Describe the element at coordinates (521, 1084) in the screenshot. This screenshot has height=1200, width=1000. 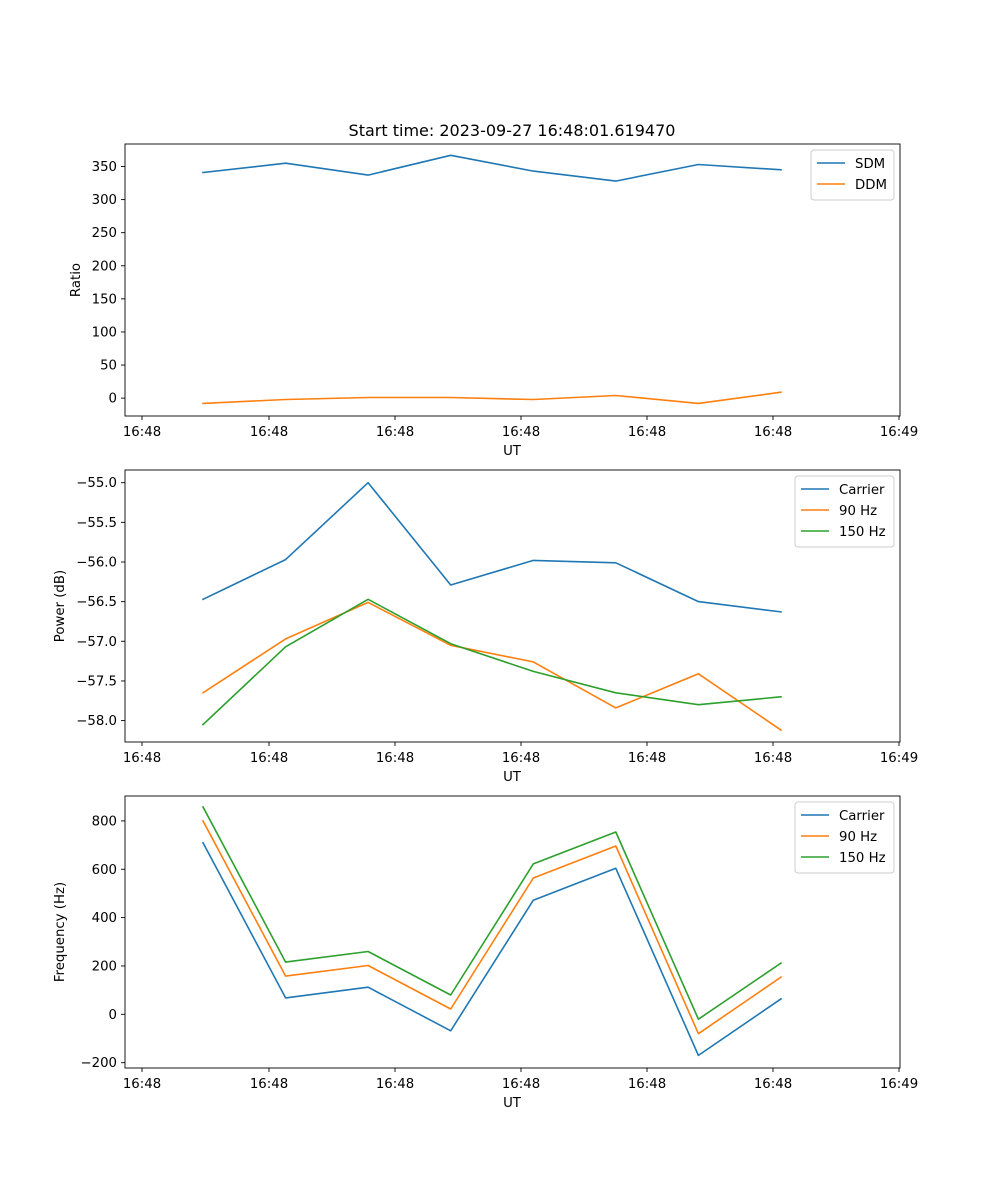
I see `x-tick-label-frequency-3: 16:48` at that location.